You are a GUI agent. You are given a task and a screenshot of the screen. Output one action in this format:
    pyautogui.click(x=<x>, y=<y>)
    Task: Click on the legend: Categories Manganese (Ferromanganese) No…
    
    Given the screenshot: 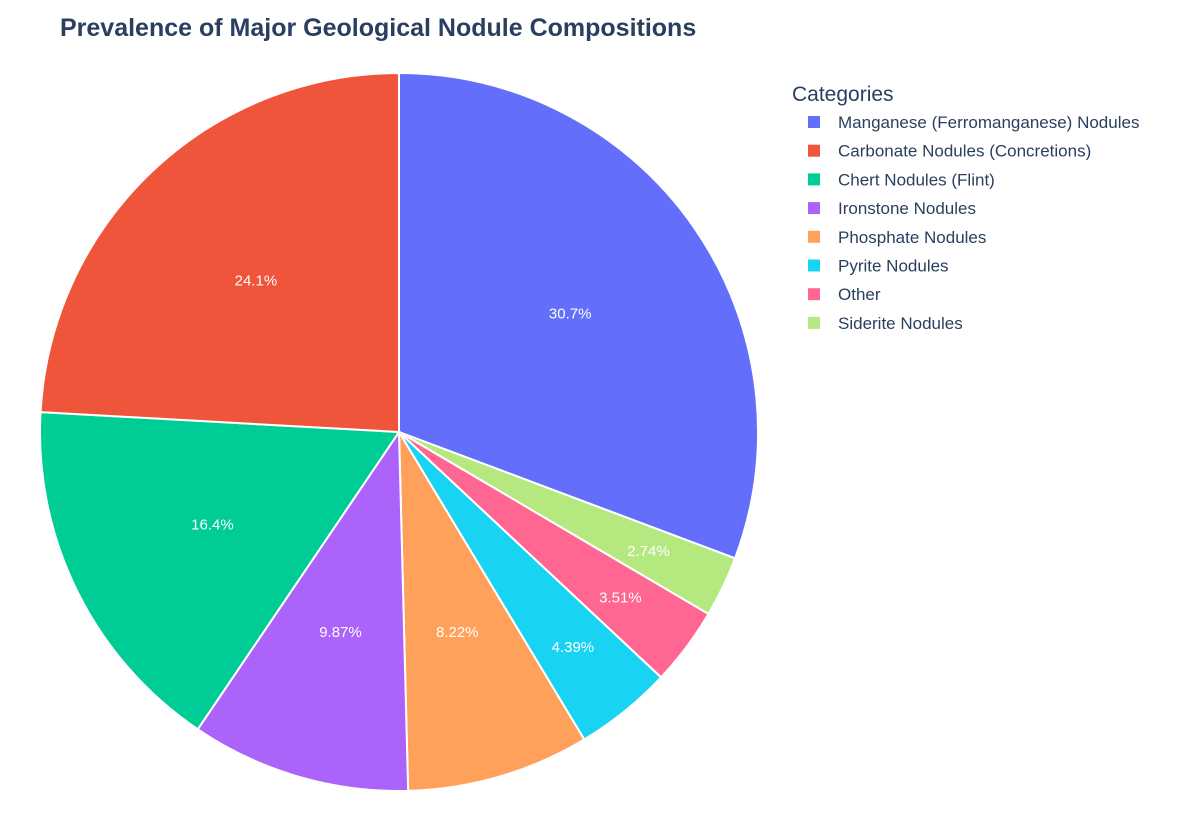 What is the action you would take?
    pyautogui.click(x=965, y=208)
    